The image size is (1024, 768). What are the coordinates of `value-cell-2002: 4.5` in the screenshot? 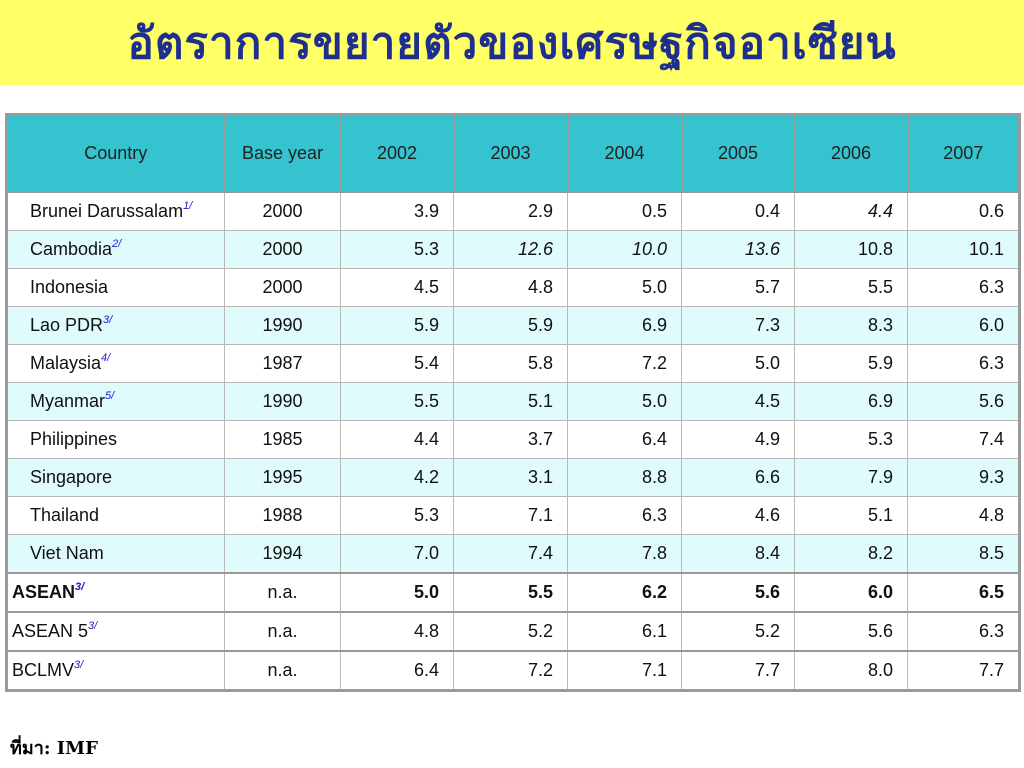 It's located at (397, 287).